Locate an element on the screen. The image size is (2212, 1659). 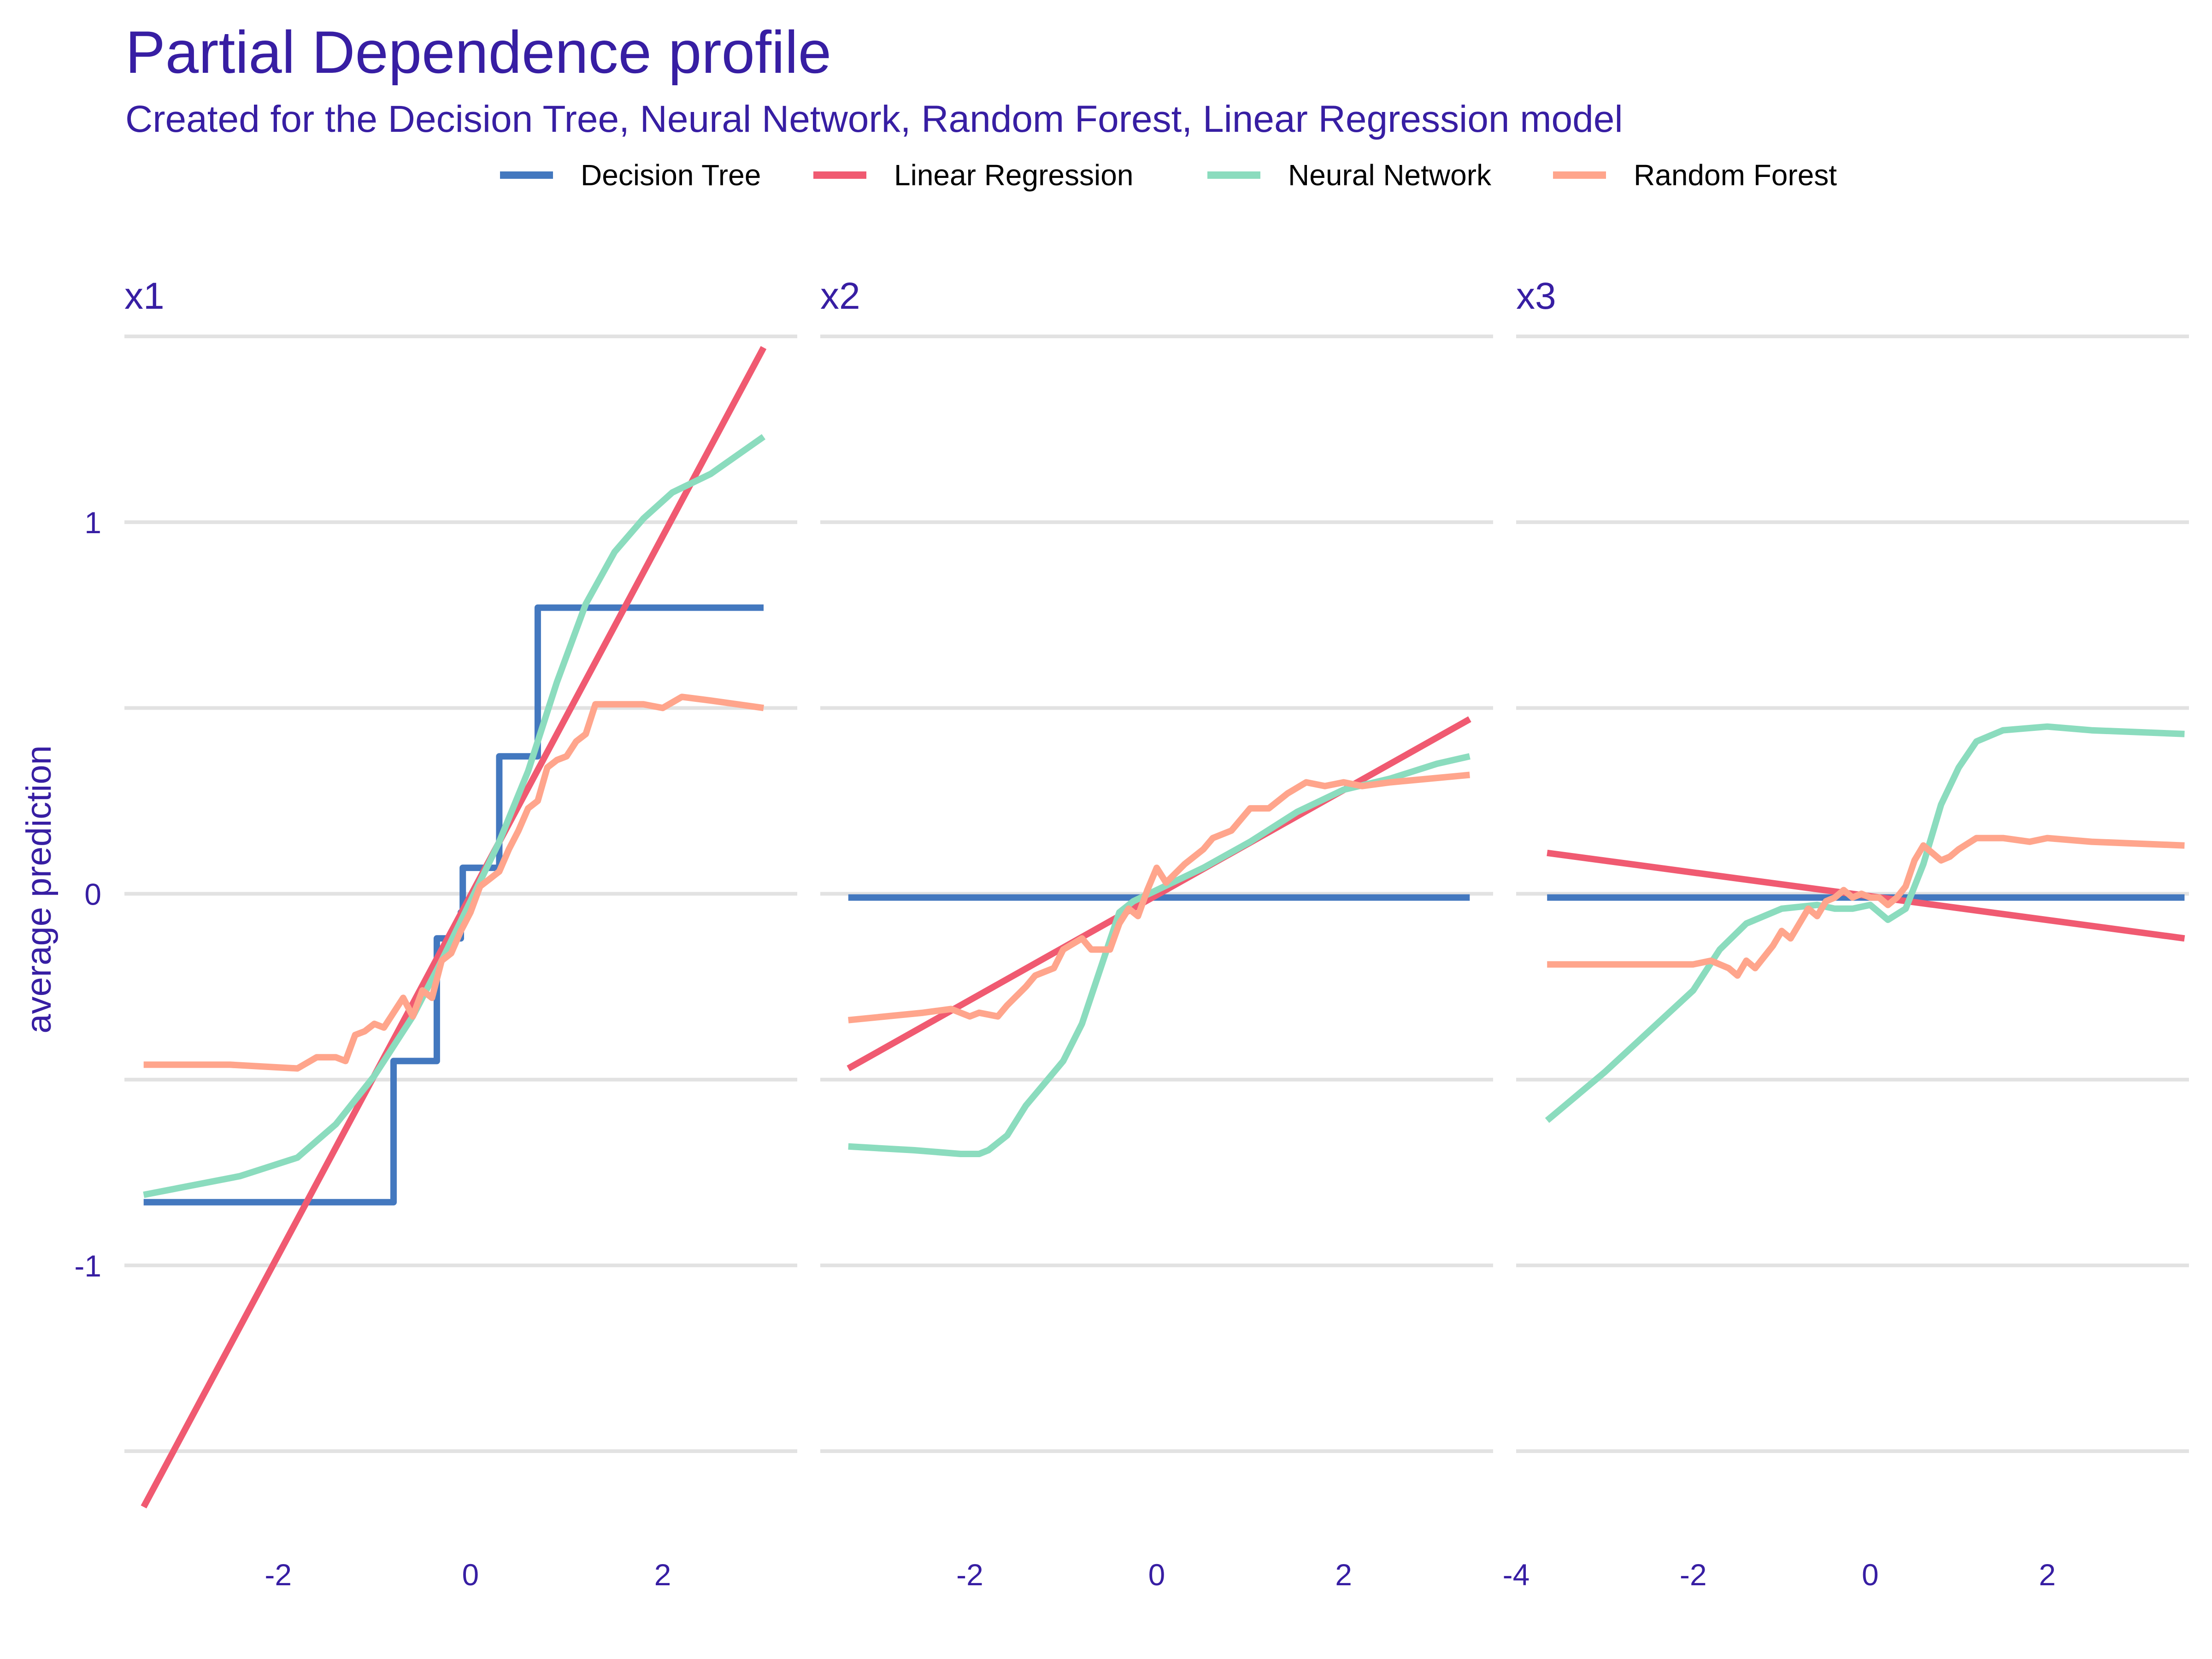
chart-title: Partial Dependence profile is located at coordinates (478, 52).